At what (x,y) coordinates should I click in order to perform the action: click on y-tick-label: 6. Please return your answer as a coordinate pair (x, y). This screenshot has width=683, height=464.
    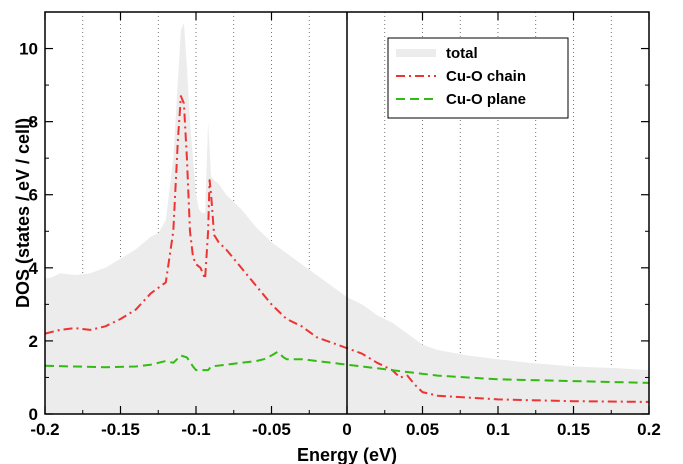
    Looking at the image, I should click on (33, 195).